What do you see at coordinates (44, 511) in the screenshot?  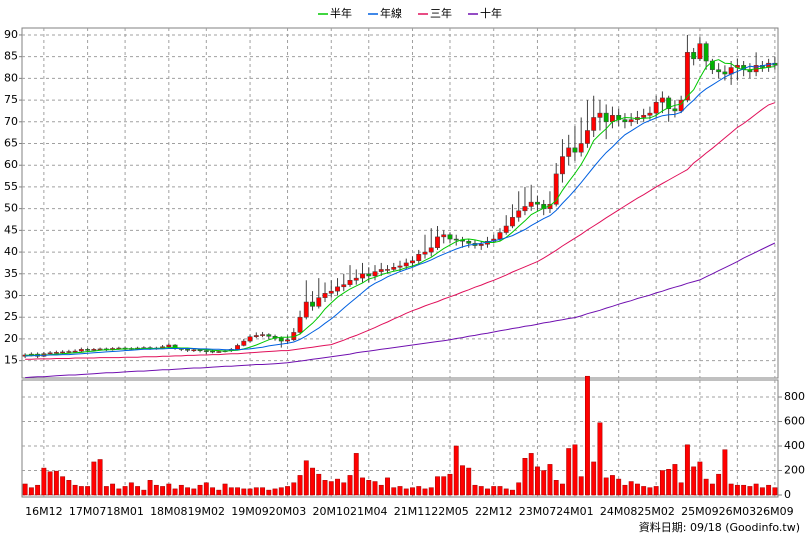 I see `x-tick-label: 16M12` at bounding box center [44, 511].